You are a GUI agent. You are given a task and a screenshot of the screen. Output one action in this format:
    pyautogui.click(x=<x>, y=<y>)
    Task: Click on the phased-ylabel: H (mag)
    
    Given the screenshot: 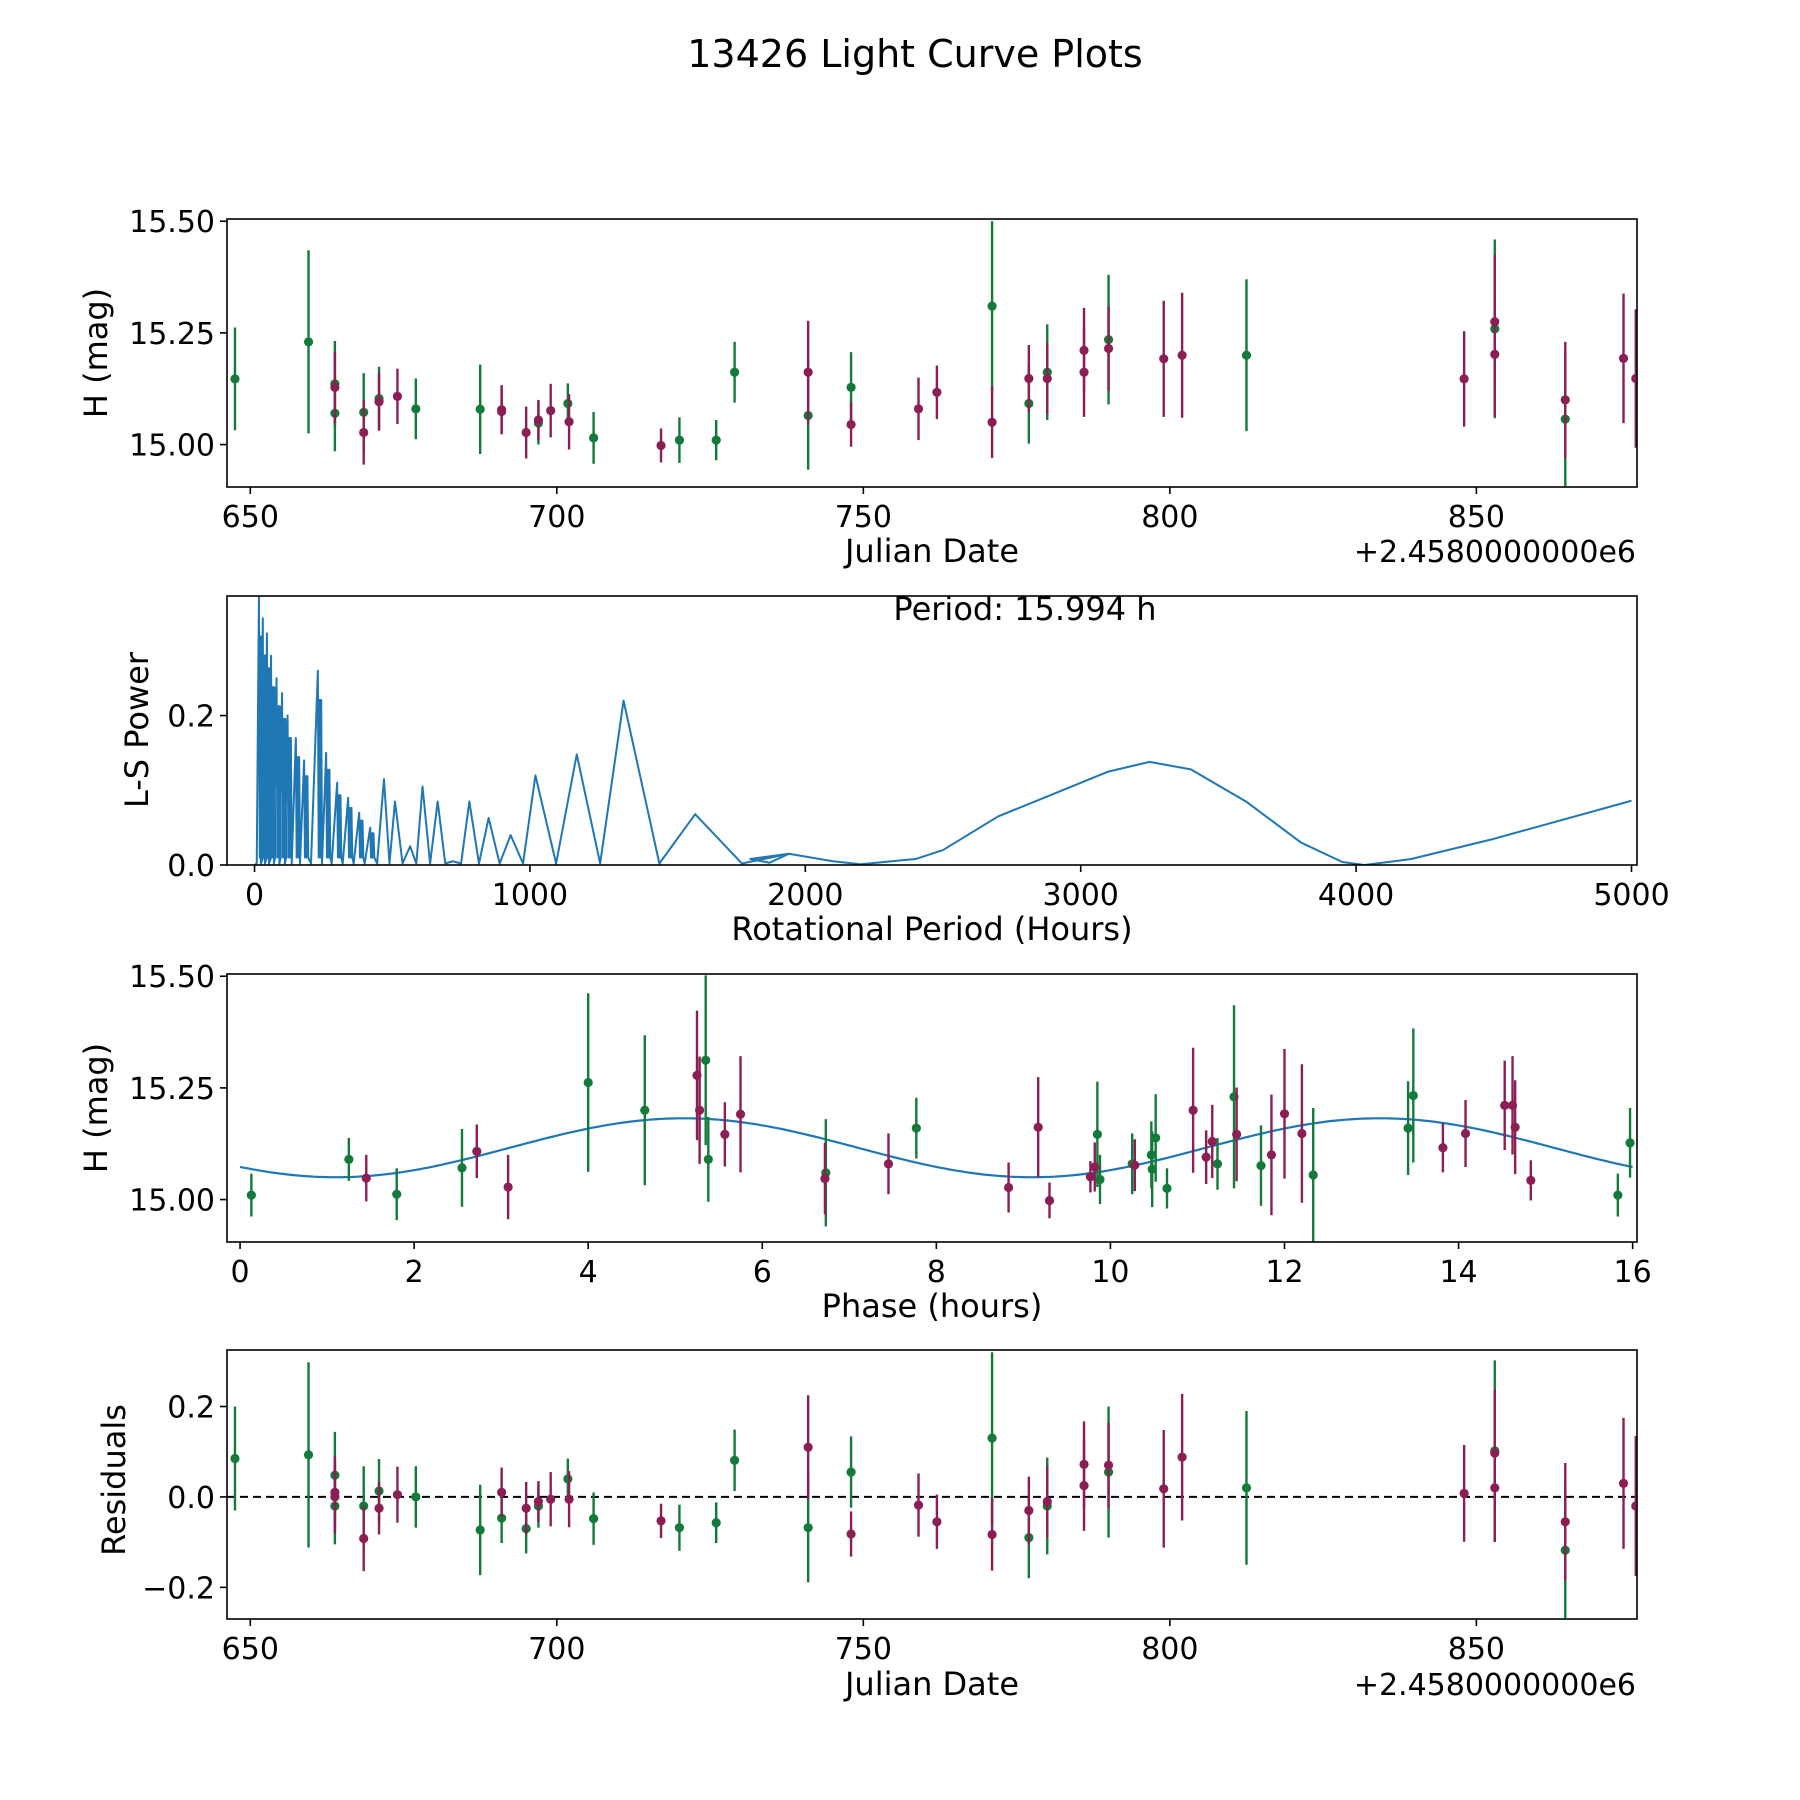 What is the action you would take?
    pyautogui.click(x=96, y=1108)
    